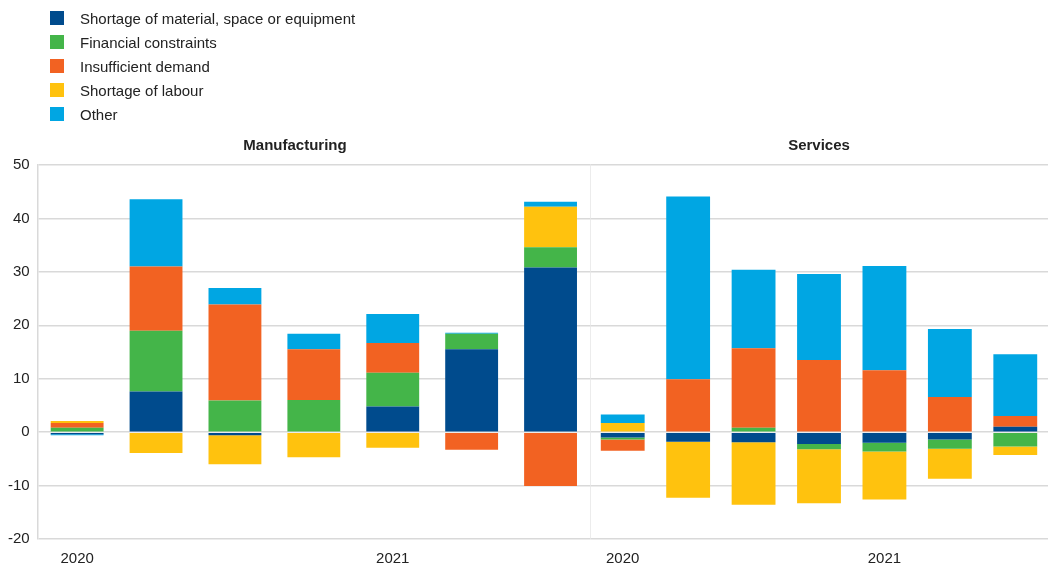 The width and height of the screenshot is (1048, 581). I want to click on y-tick-label: 50, so click(21, 164).